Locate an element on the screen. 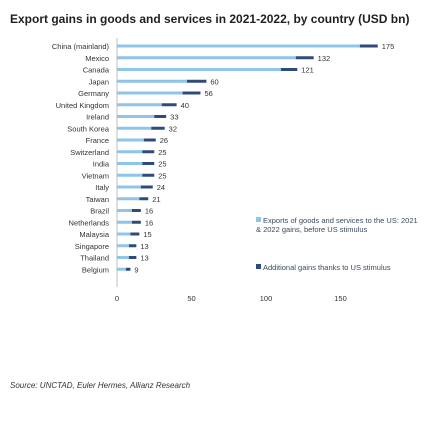 The width and height of the screenshot is (437, 428). data-label-total: 21 is located at coordinates (156, 199).